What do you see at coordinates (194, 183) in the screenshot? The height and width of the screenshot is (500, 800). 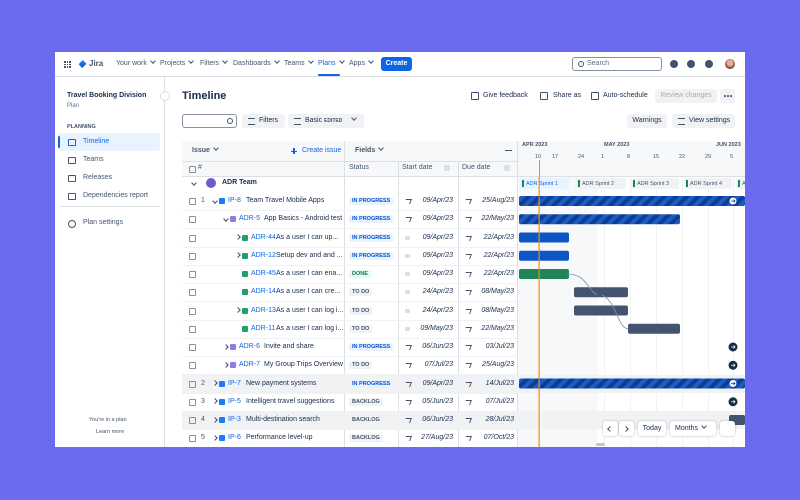 I see `group-chevron` at bounding box center [194, 183].